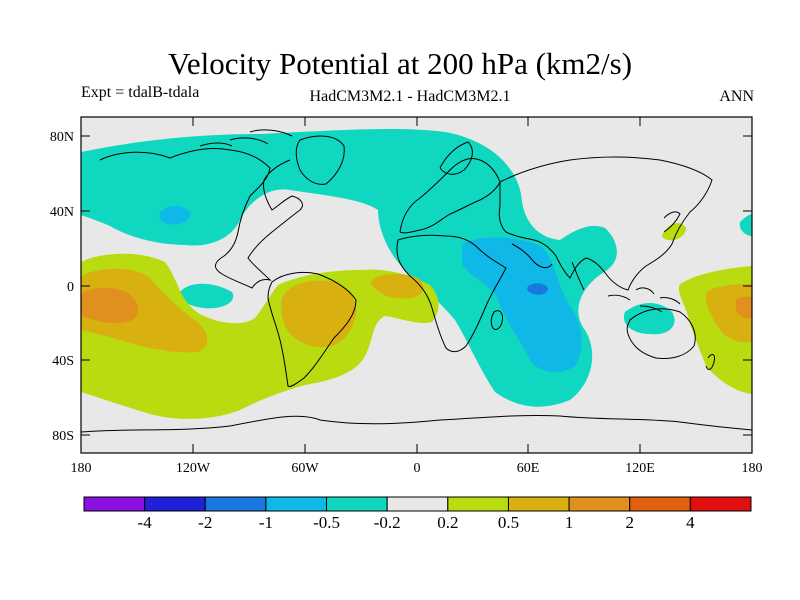 Image resolution: width=800 pixels, height=600 pixels. Describe the element at coordinates (736, 96) in the screenshot. I see `season-label: ANN` at that location.